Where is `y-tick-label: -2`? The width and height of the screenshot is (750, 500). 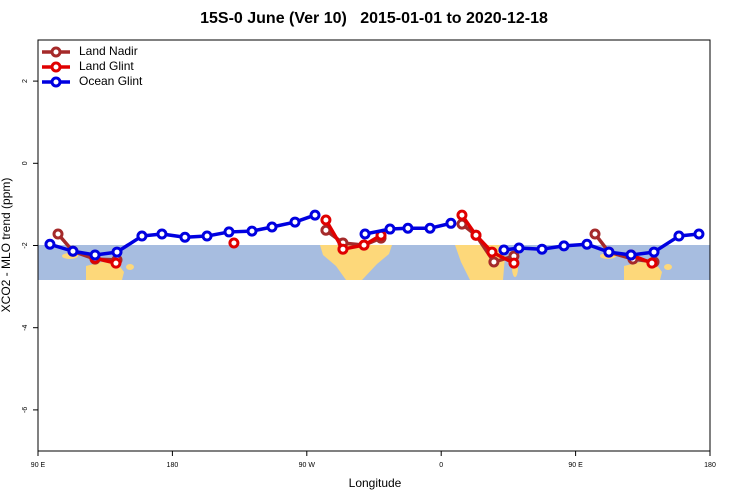 y-tick-label: -2 is located at coordinates (25, 245).